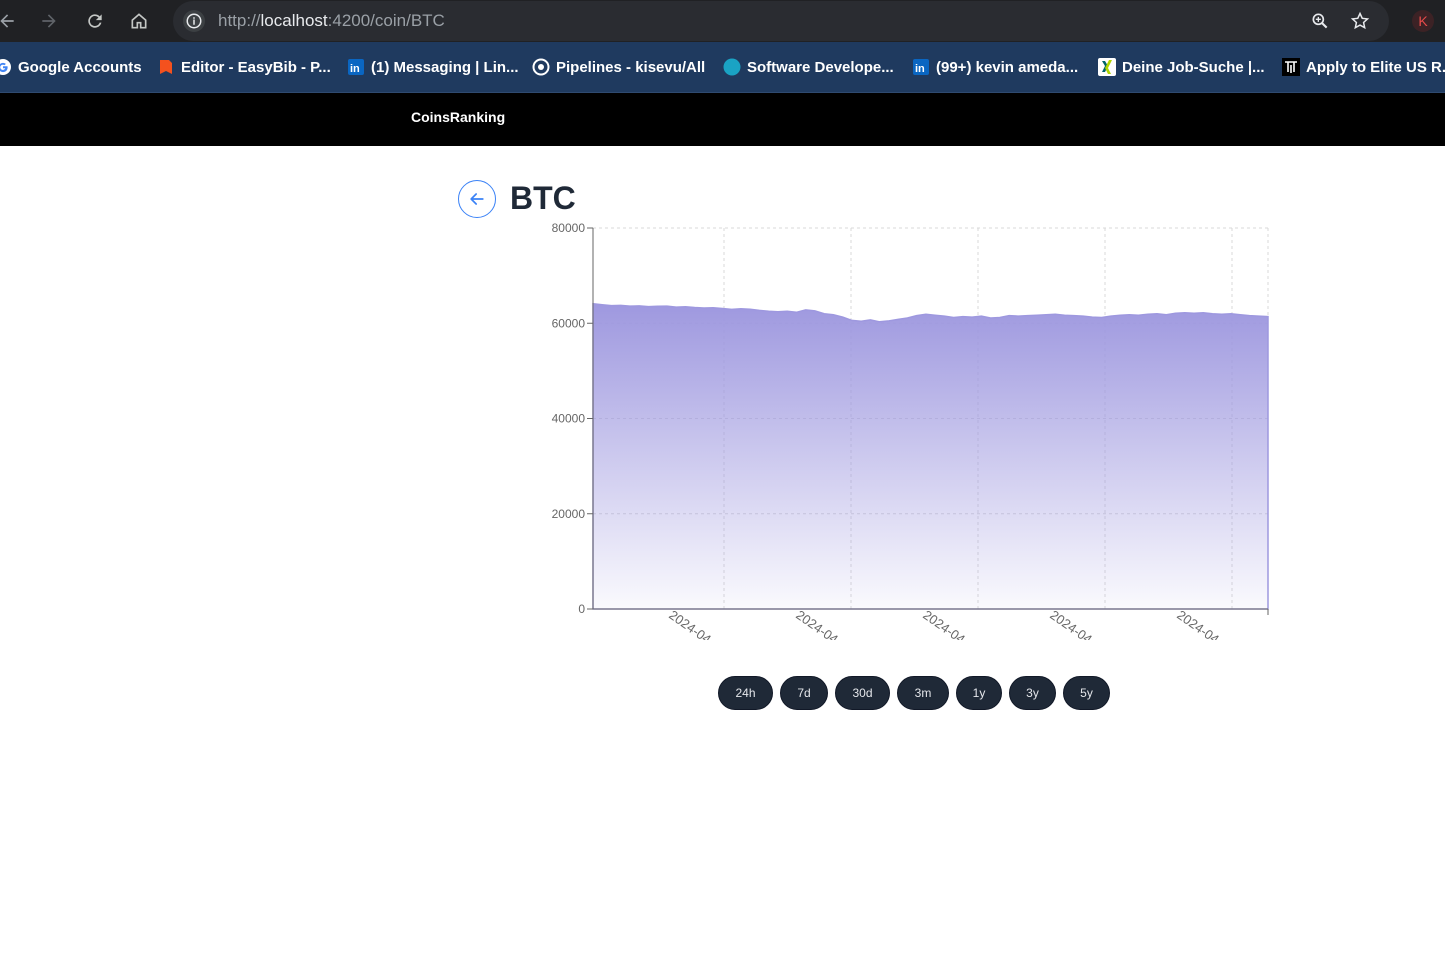 The image size is (1445, 969). What do you see at coordinates (569, 514) in the screenshot?
I see `y-tick-label: 20000` at bounding box center [569, 514].